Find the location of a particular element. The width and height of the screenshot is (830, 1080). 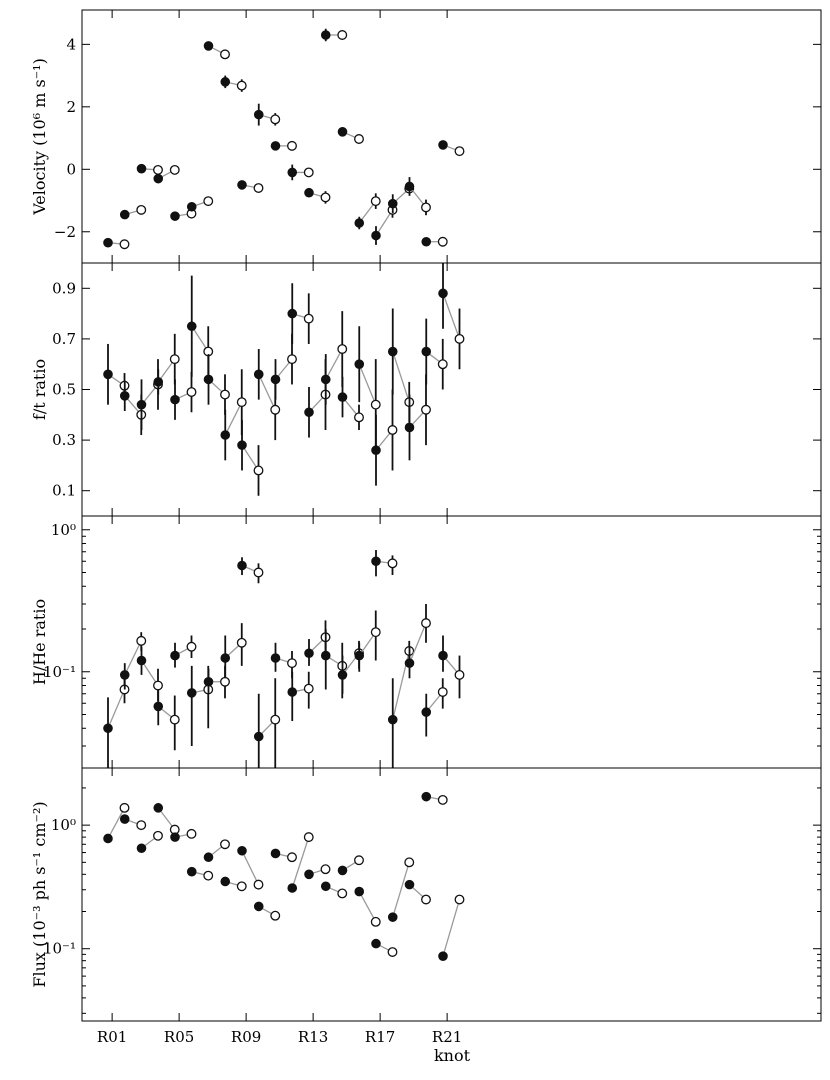

x-tick-label: R05 is located at coordinates (179, 1037).